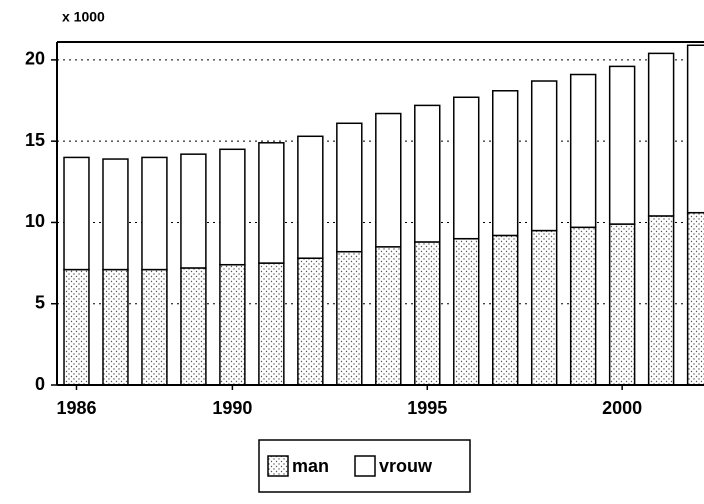  What do you see at coordinates (35, 221) in the screenshot?
I see `y-tick-label: 10` at bounding box center [35, 221].